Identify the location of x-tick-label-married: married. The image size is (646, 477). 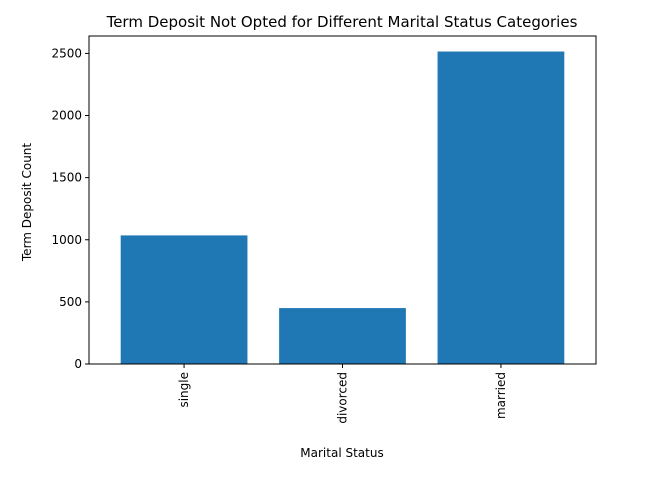
(501, 395).